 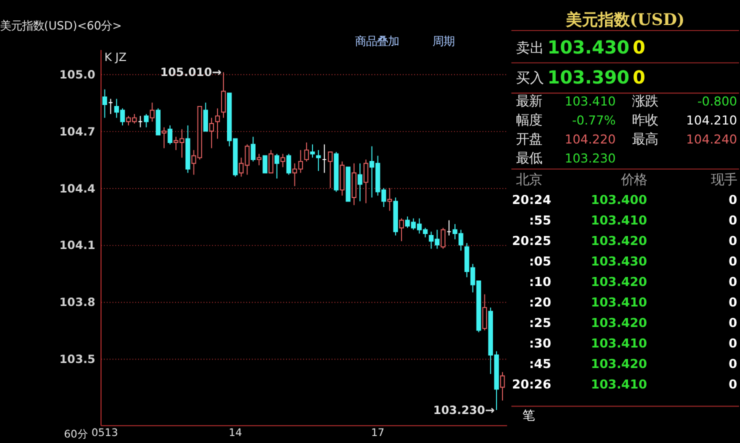 I want to click on text: :25, so click(x=540, y=323).